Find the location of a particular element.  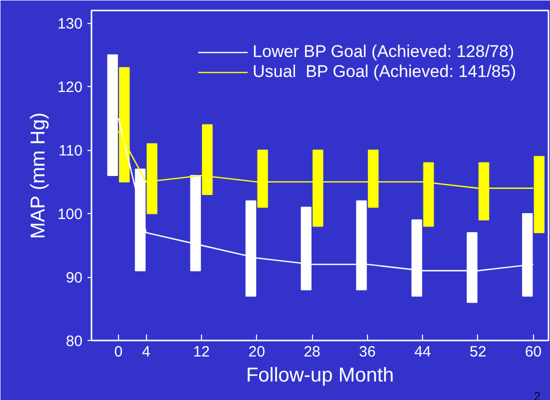

y-tick-label: 100 is located at coordinates (70, 215).